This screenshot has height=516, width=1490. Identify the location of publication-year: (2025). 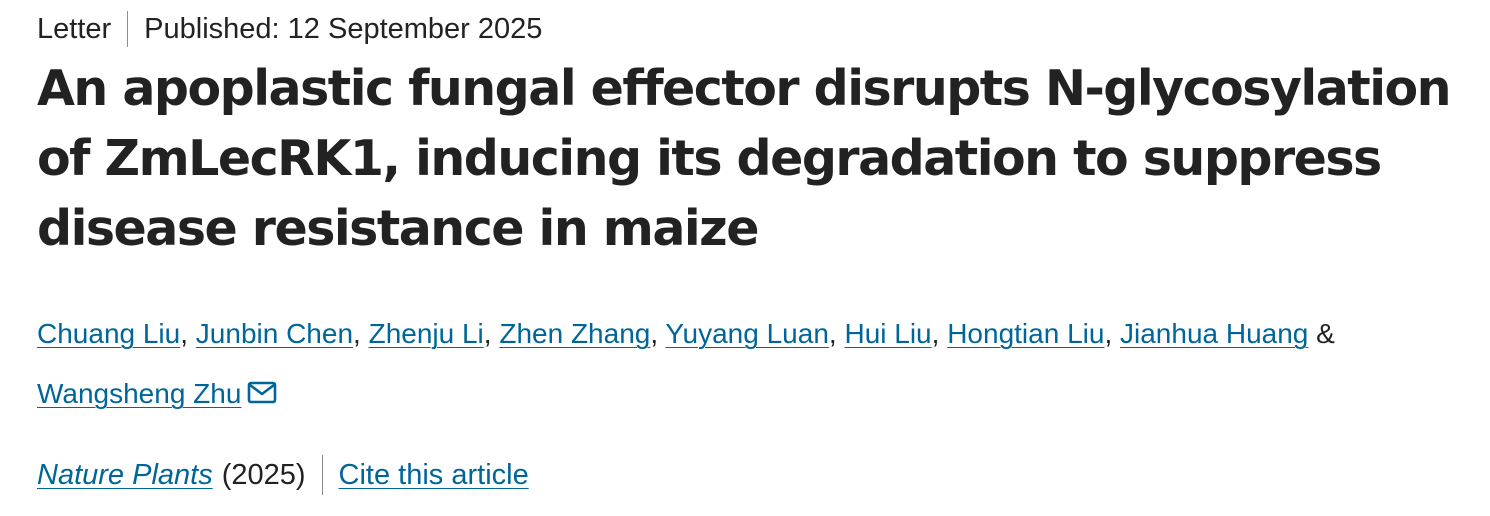
(263, 474).